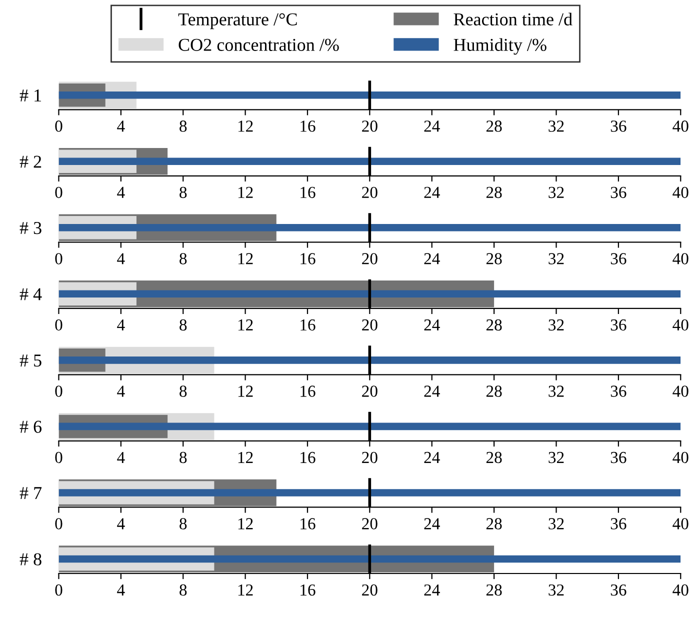 The image size is (691, 620). What do you see at coordinates (31, 360) in the screenshot?
I see `y-tick-label: # 5` at bounding box center [31, 360].